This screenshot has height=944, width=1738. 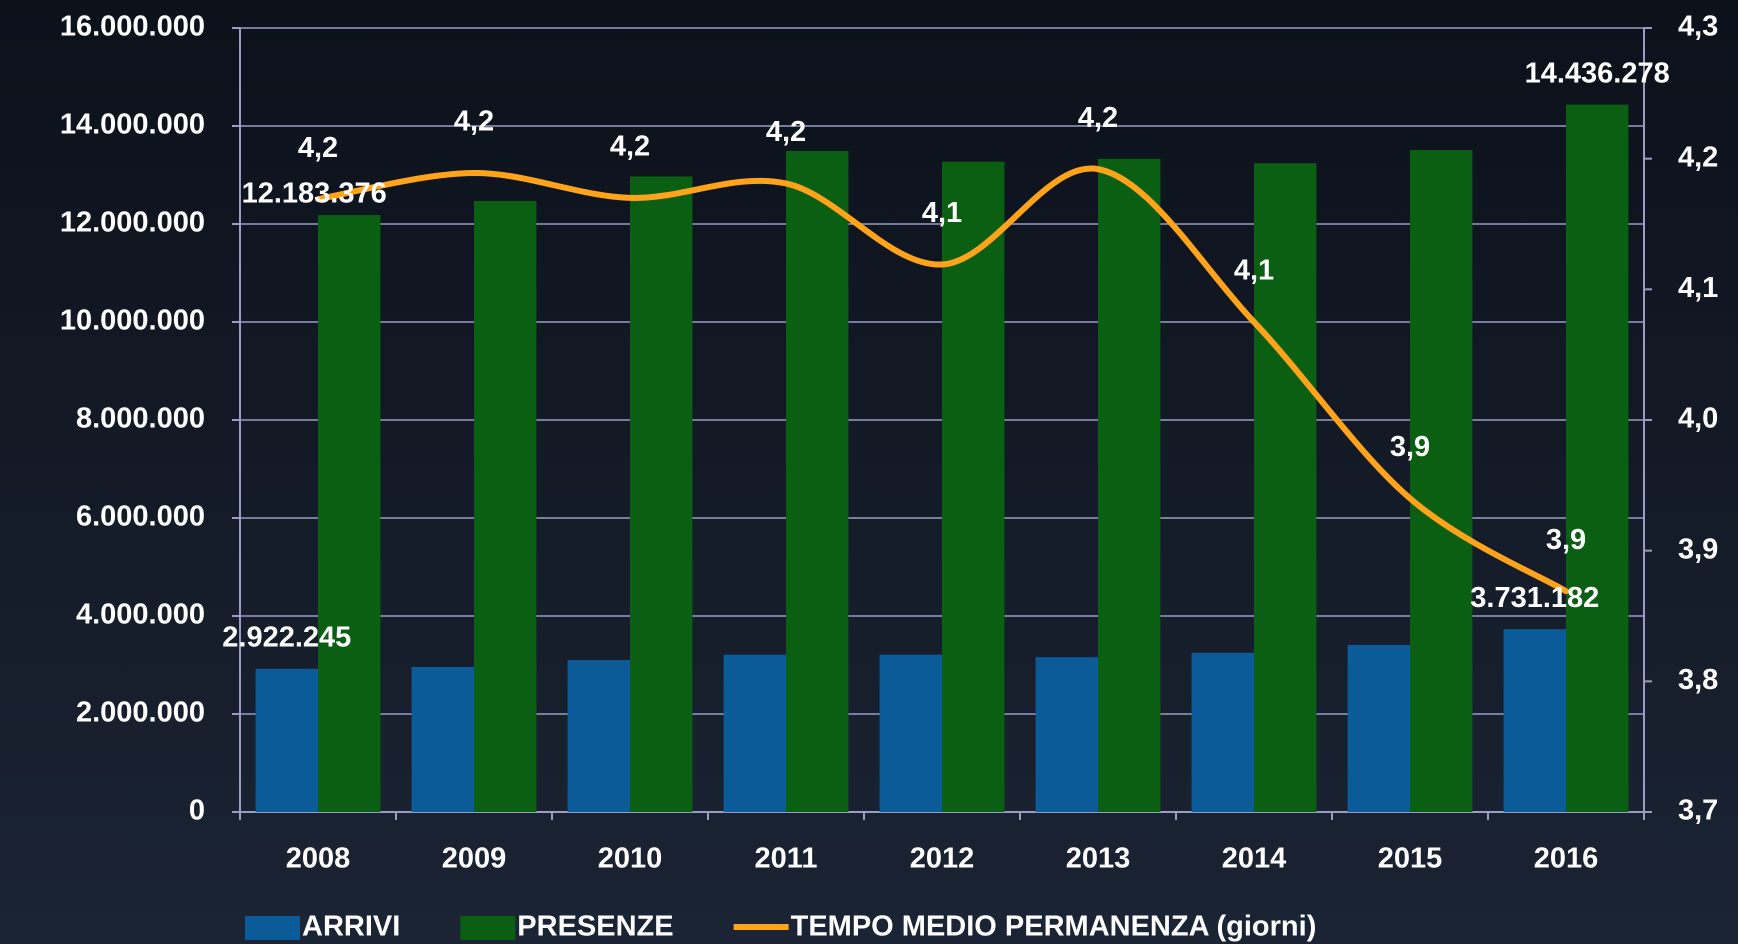 I want to click on data-label: 14.436.278, so click(x=1597, y=73).